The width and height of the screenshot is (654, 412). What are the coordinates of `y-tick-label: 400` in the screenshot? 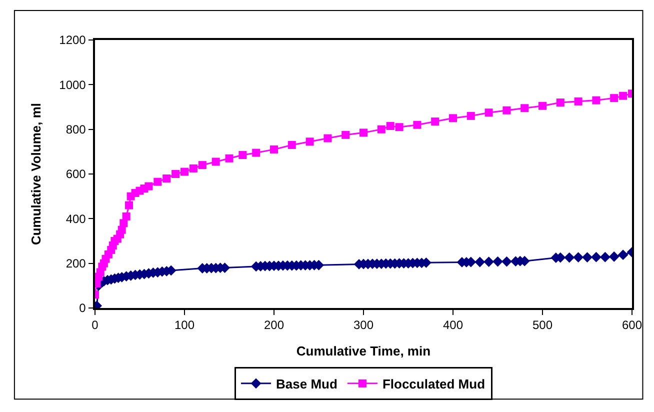 It's located at (76, 219).